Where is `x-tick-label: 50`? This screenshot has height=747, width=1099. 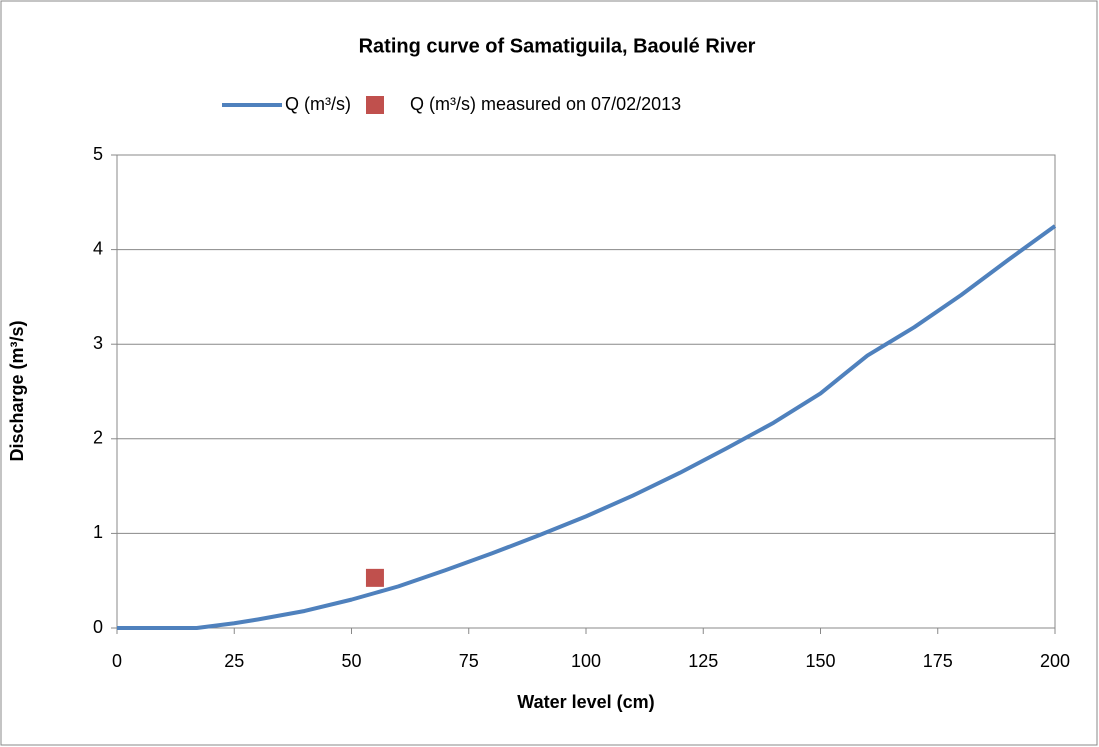 x-tick-label: 50 is located at coordinates (351, 661).